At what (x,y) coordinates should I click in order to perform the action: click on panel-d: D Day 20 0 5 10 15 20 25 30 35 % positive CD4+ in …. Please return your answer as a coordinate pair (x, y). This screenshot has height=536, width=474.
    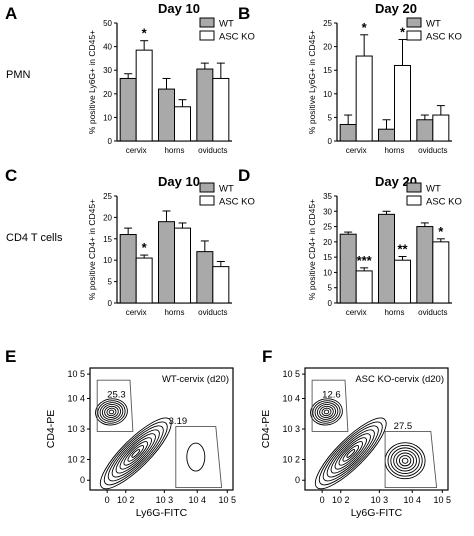
    Looking at the image, I should click on (350, 241).